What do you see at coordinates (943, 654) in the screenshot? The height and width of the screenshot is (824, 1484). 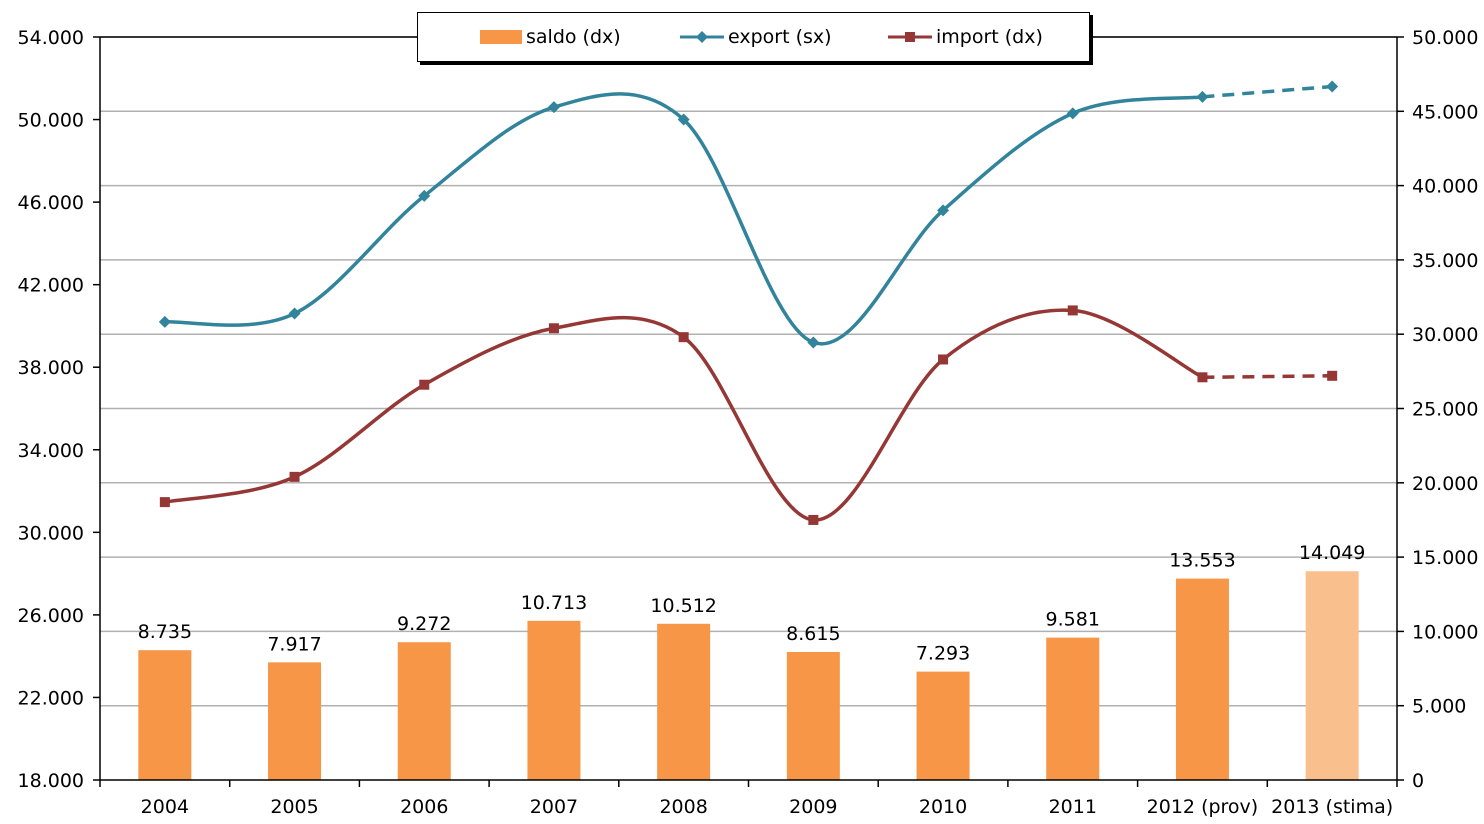 I see `bar-label-saldo: 7.293` at bounding box center [943, 654].